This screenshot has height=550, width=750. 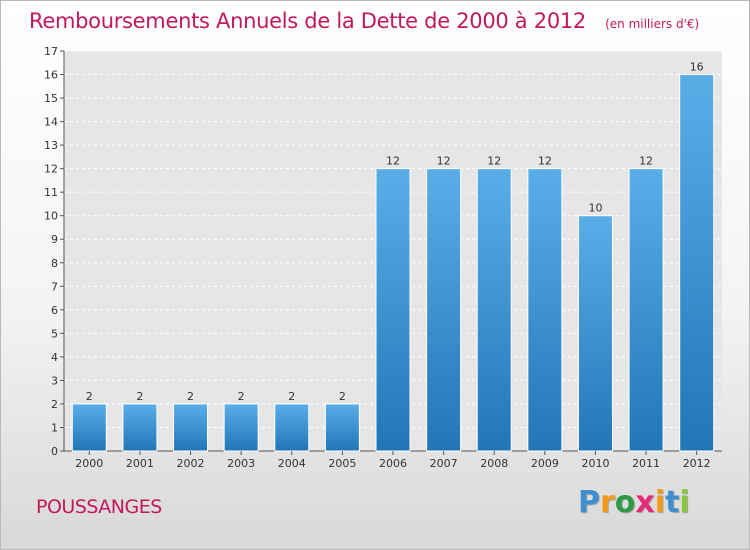 What do you see at coordinates (51, 145) in the screenshot?
I see `y-tick-label: 13` at bounding box center [51, 145].